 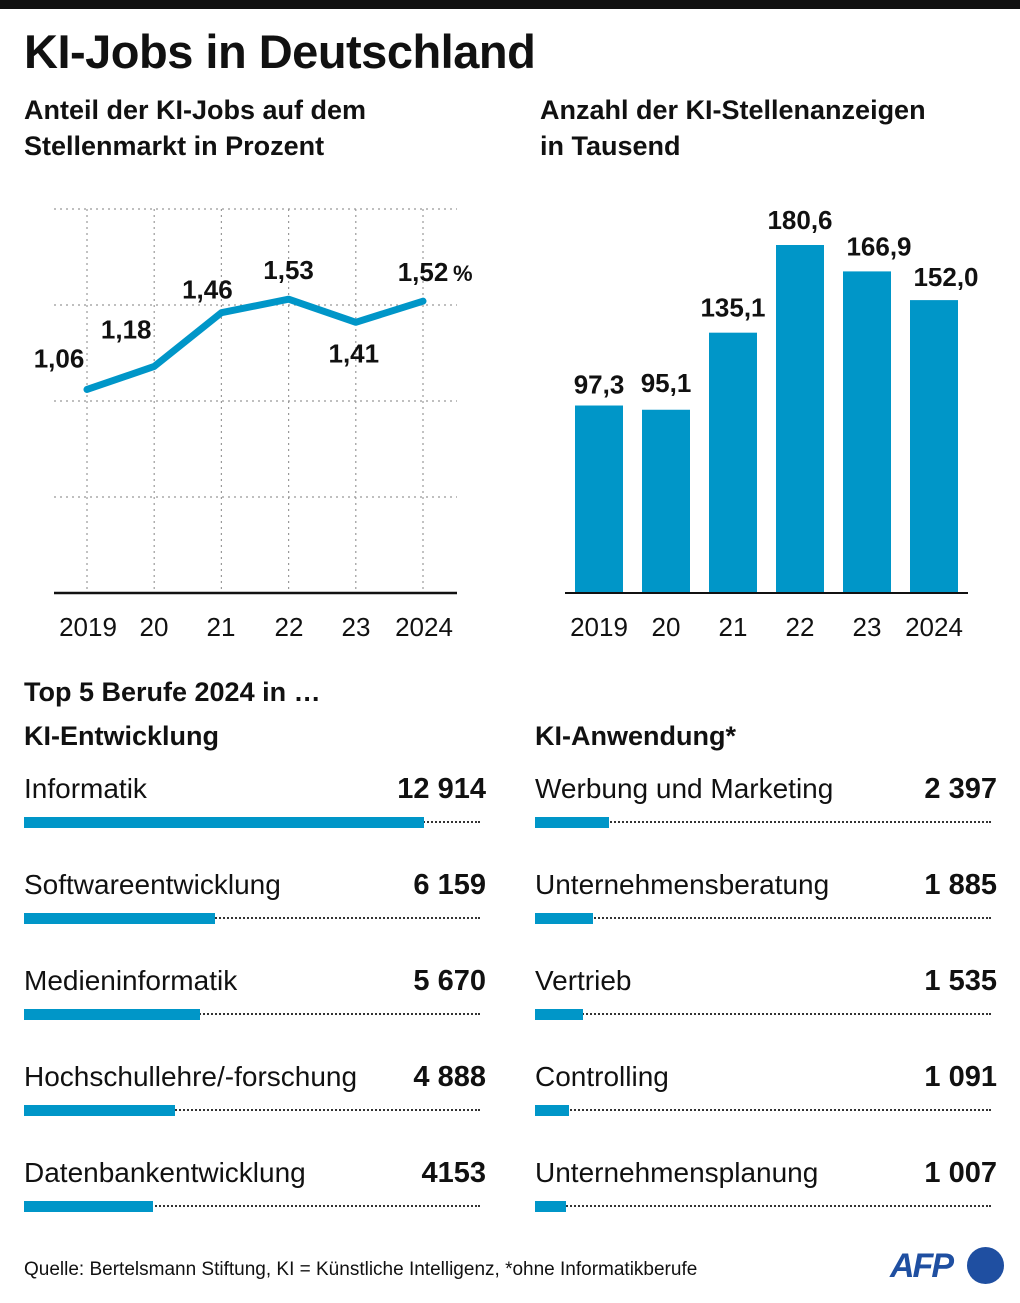 I want to click on afp-logo-dot-icon, so click(x=985, y=1265).